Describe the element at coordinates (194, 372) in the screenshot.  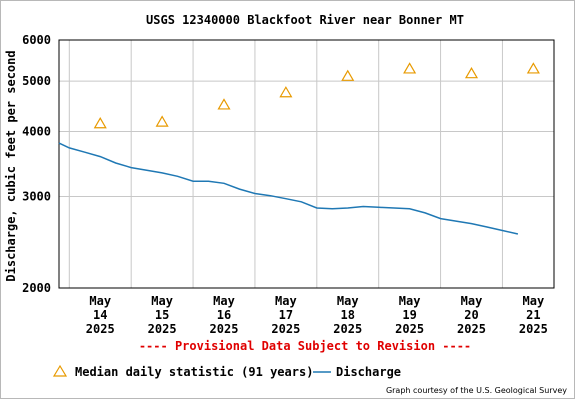
I see `legend-median-label: Median daily statistic (91 years)` at that location.